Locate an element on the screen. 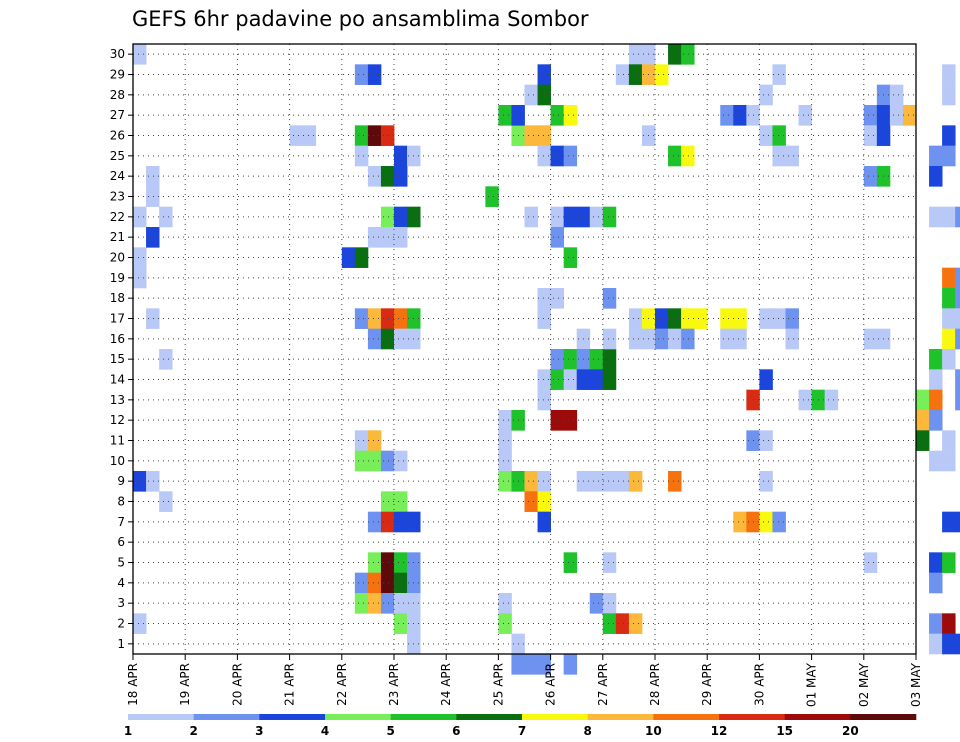 This screenshot has width=960, height=742. x-tick-label: 23 APR is located at coordinates (394, 684).